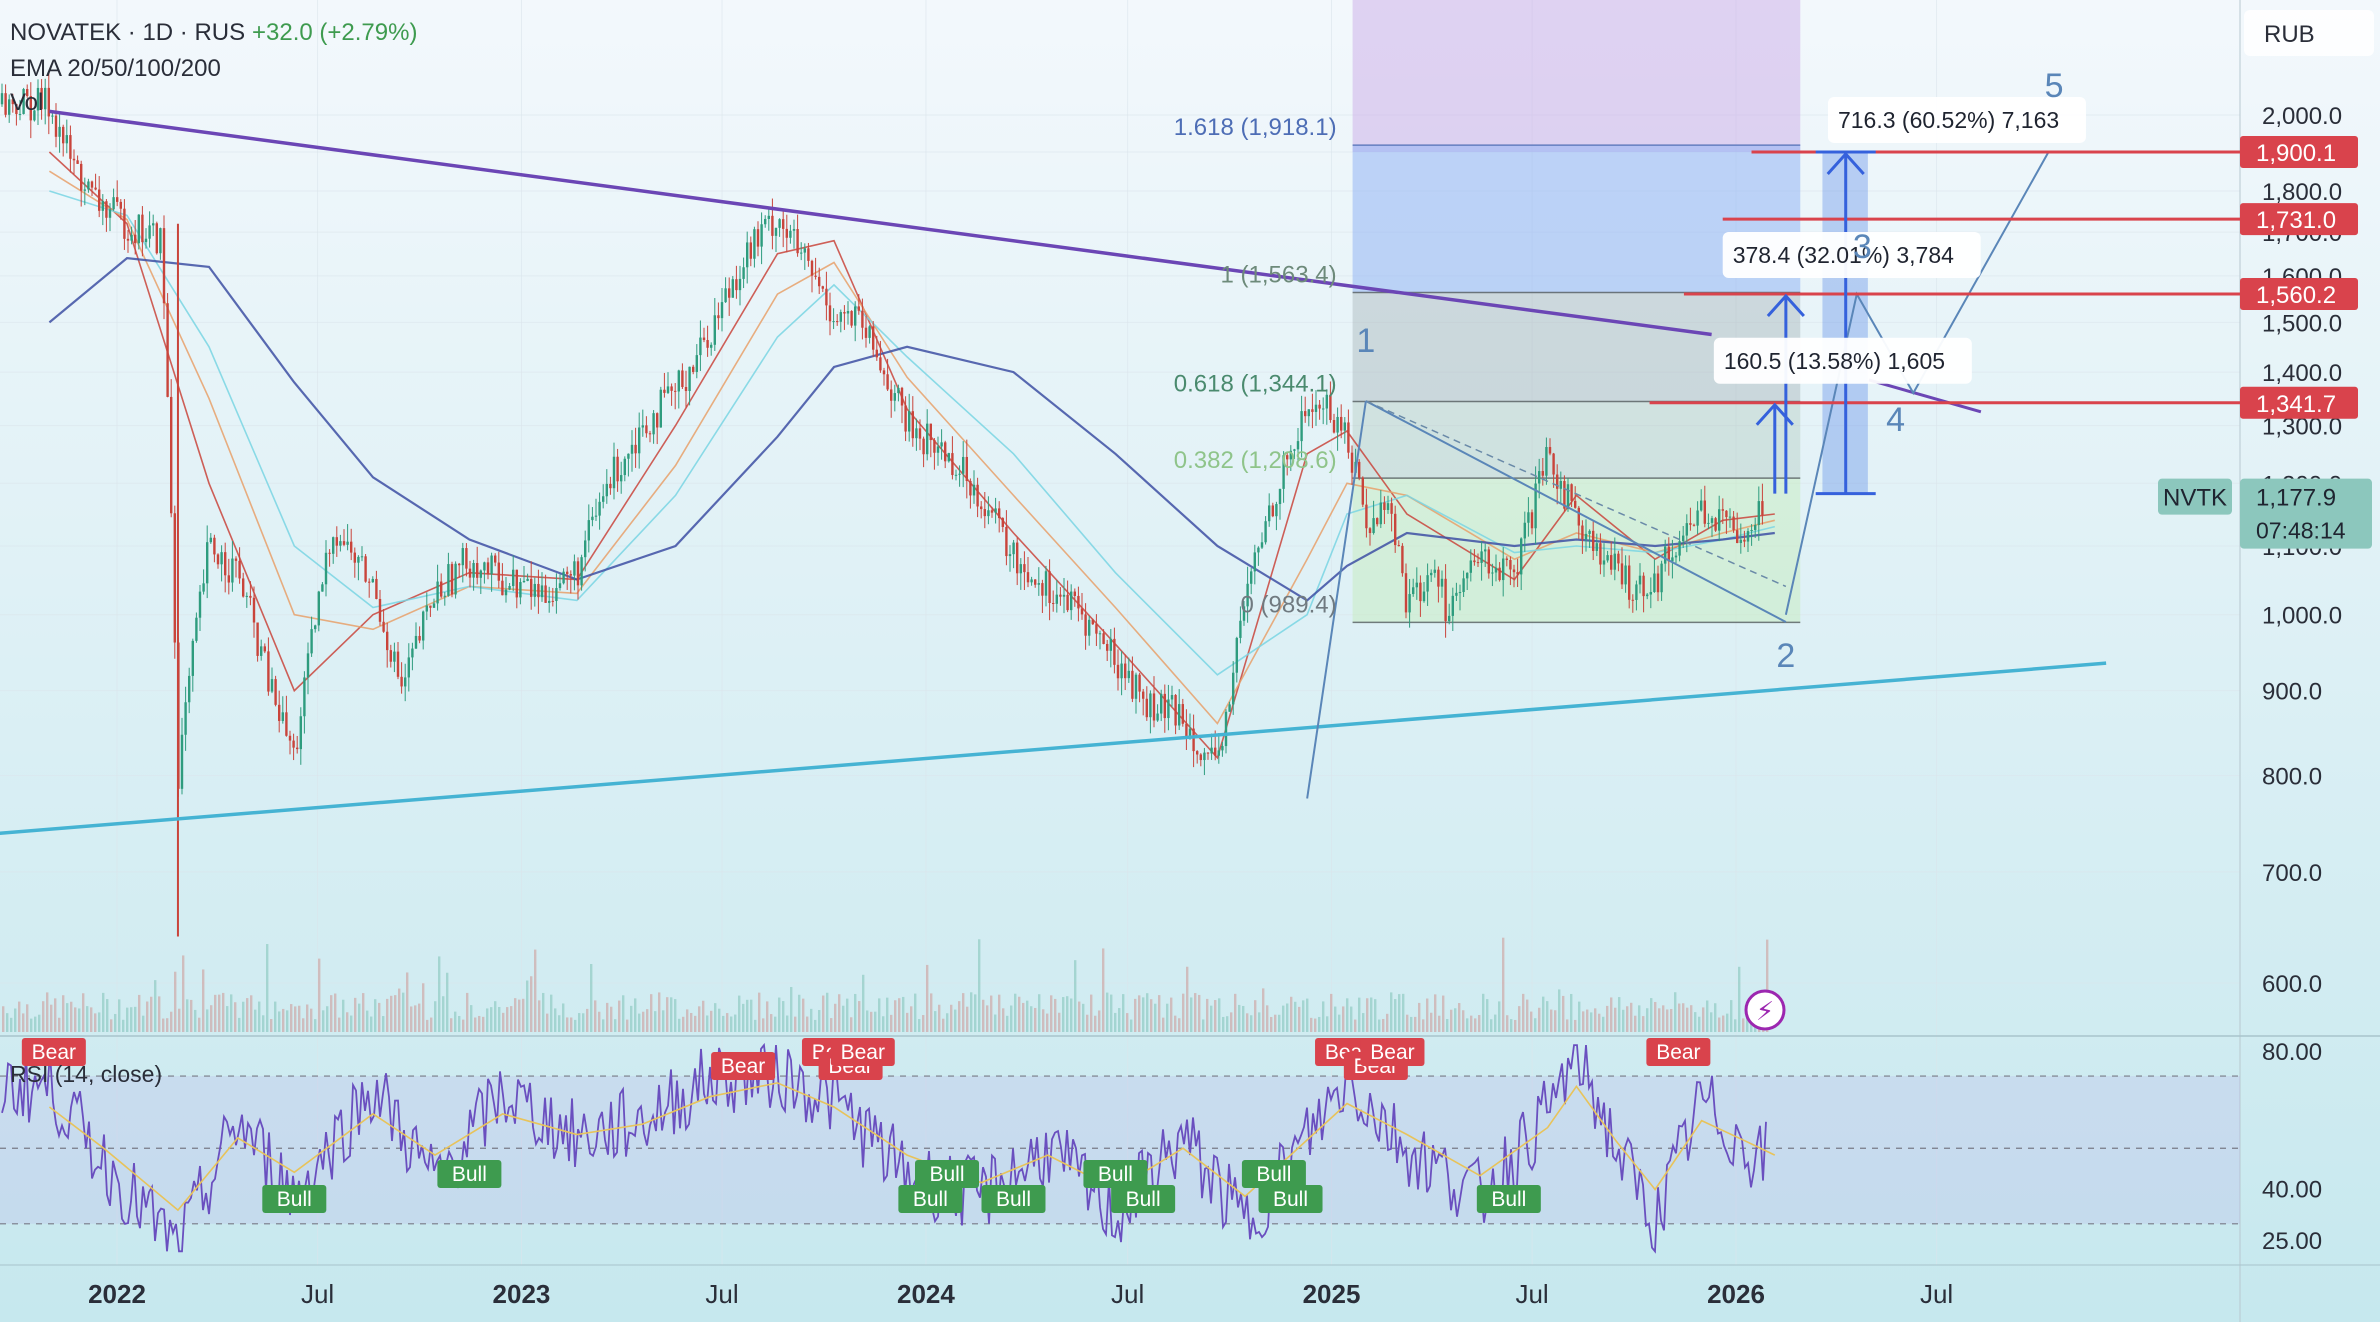 Image resolution: width=2380 pixels, height=1322 pixels. I want to click on lightning-button: ⚡, so click(1765, 1010).